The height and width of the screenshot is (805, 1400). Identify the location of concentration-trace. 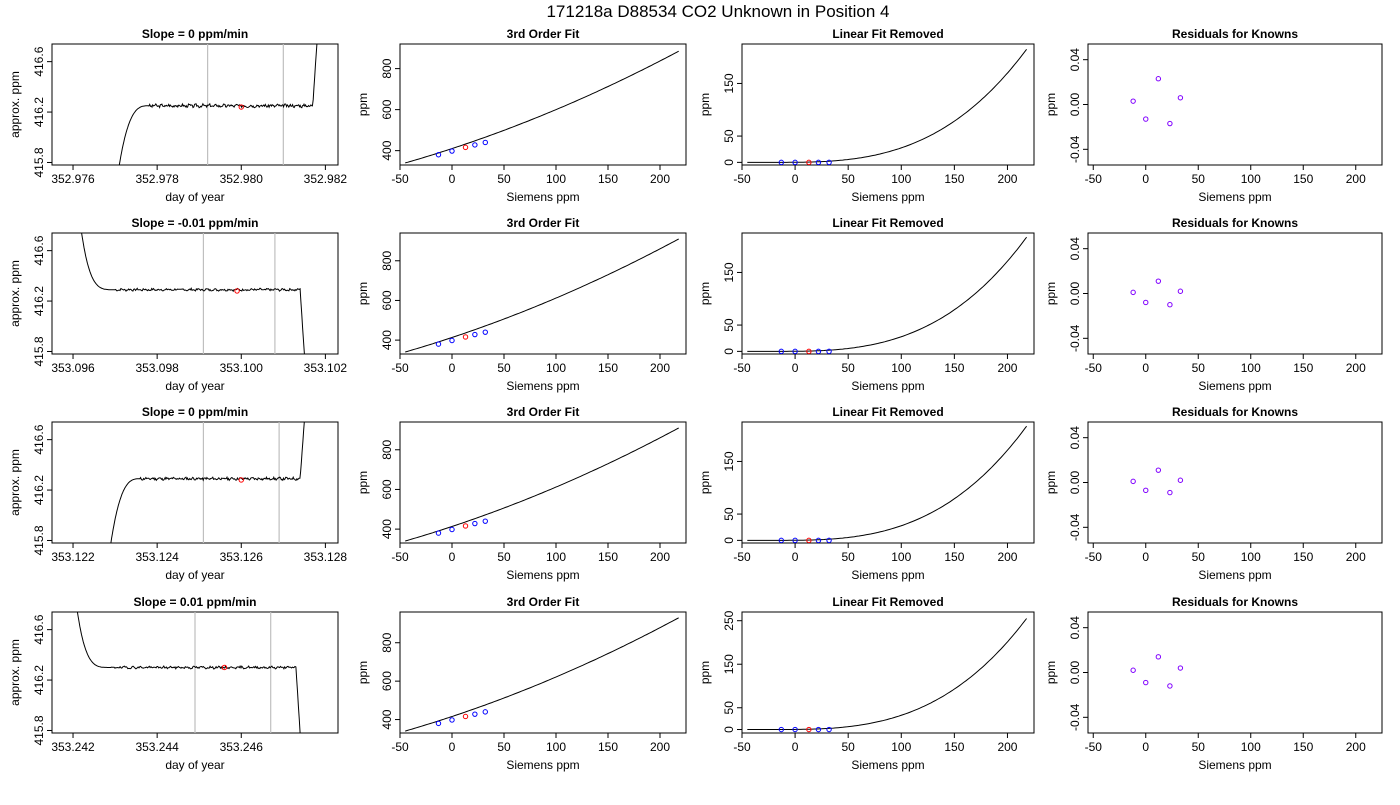
(193, 293).